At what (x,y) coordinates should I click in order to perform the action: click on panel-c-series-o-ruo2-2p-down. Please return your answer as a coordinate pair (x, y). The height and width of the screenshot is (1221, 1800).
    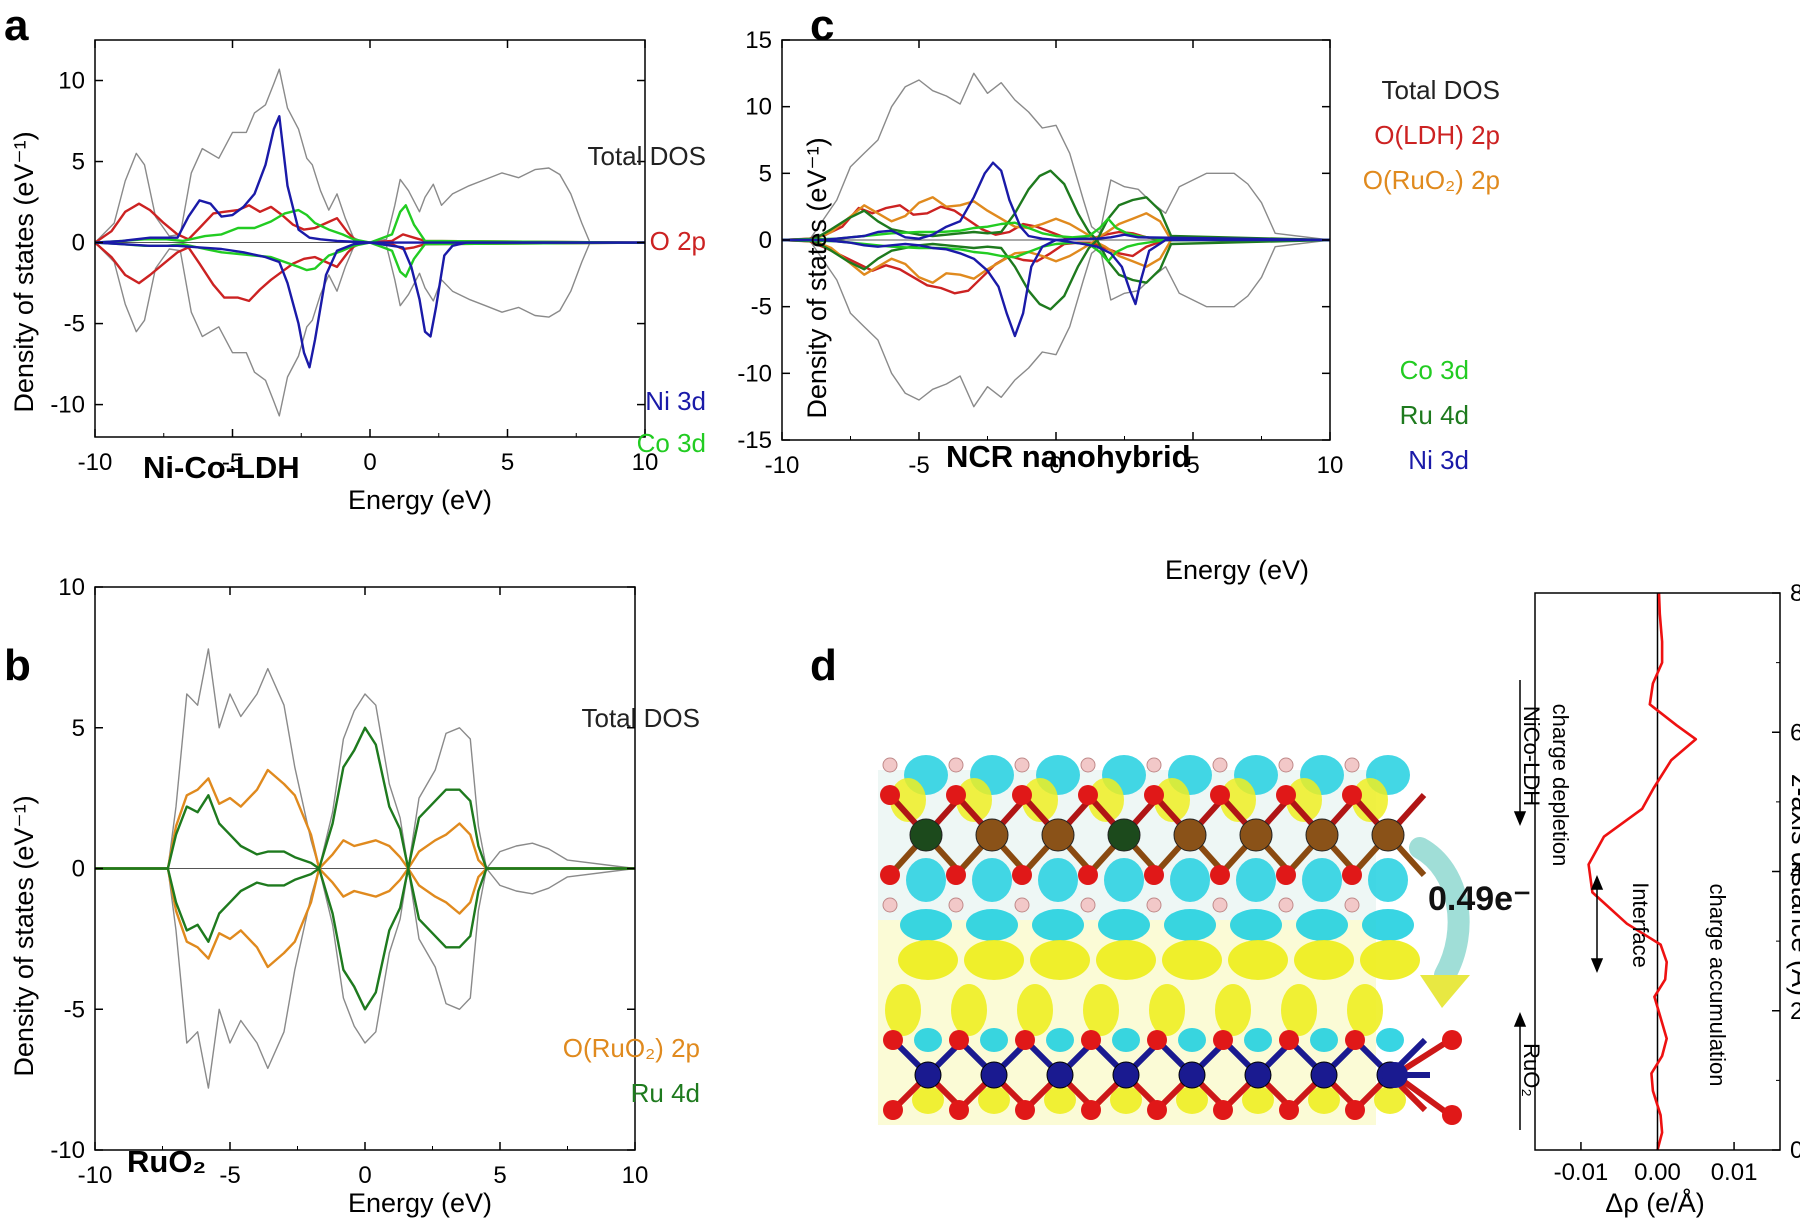
    Looking at the image, I should click on (1055, 261).